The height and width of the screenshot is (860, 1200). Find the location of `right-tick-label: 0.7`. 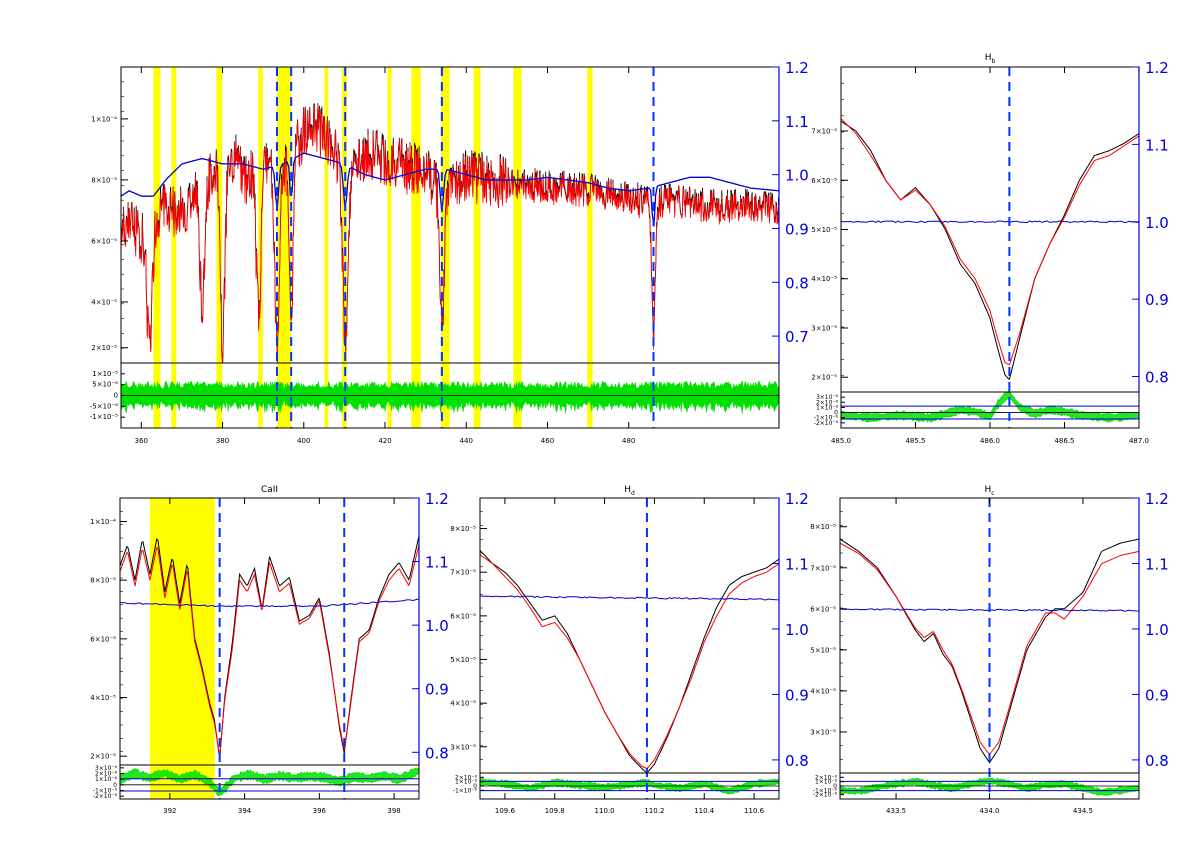

right-tick-label: 0.7 is located at coordinates (797, 337).